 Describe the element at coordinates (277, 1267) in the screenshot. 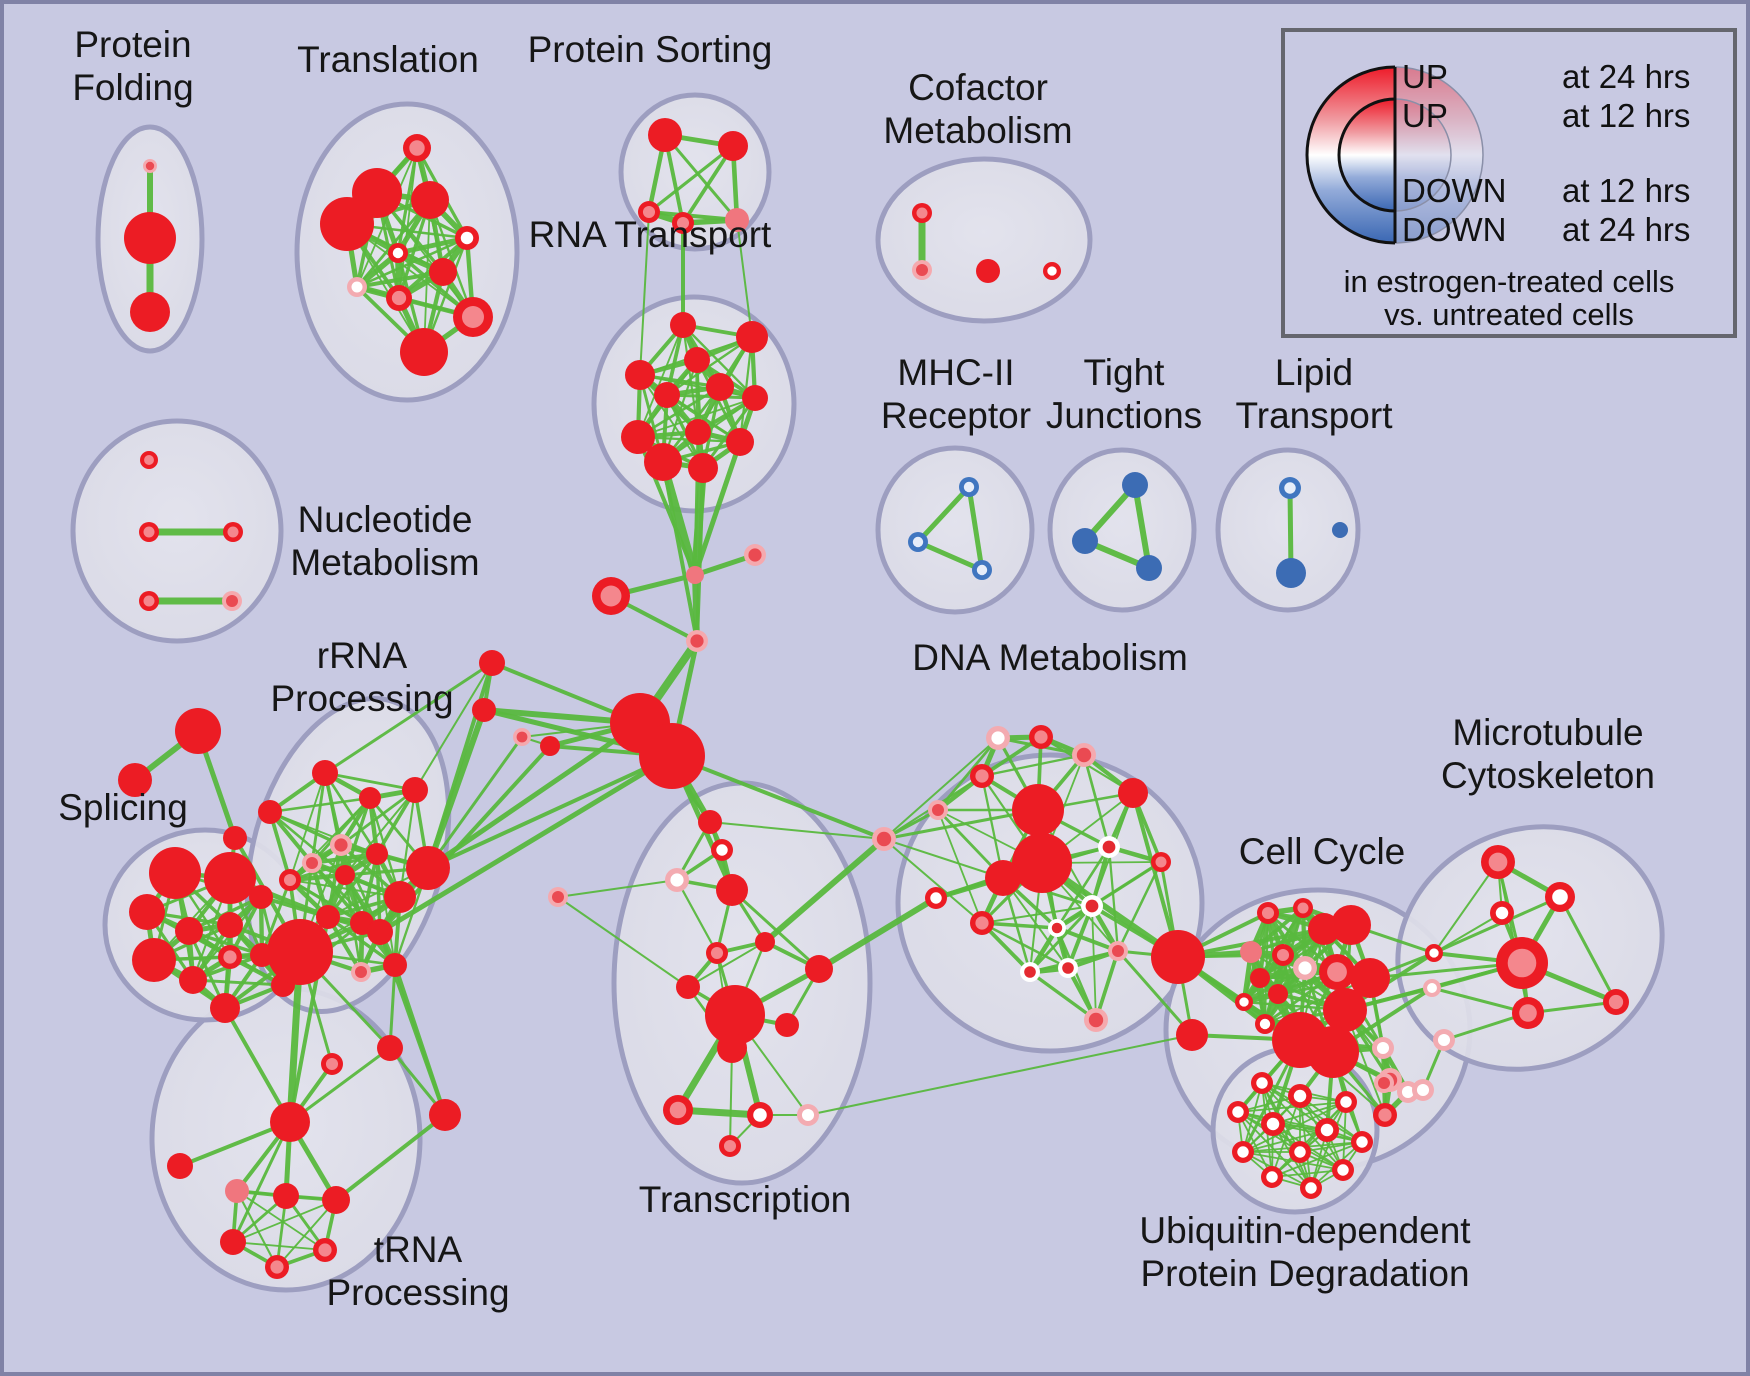

I see `gene-node-tp8` at that location.